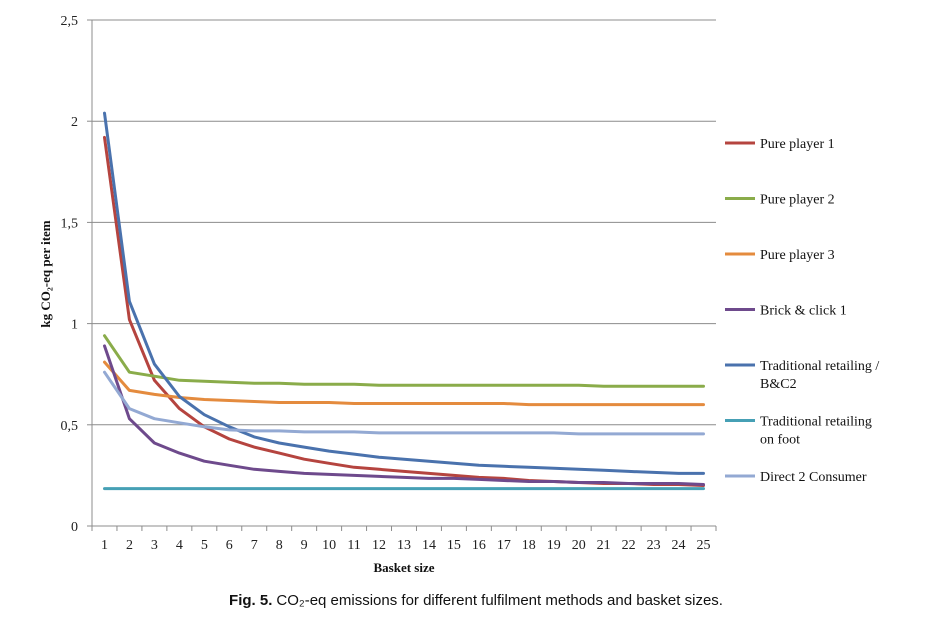  Describe the element at coordinates (251, 600) in the screenshot. I see `caption-label: Fig. 5.` at that location.